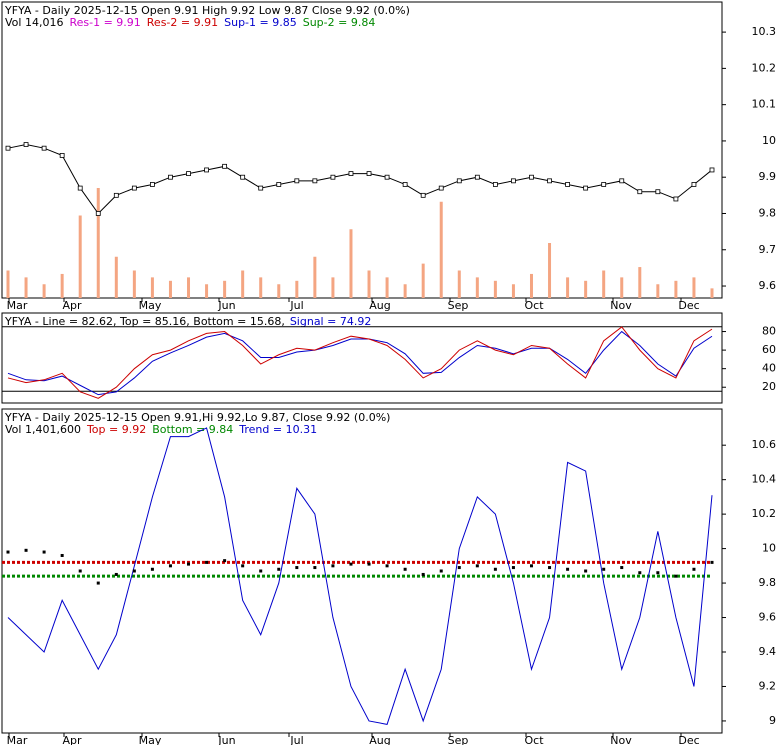 This screenshot has width=780, height=745. What do you see at coordinates (772, 720) in the screenshot?
I see `y-tick-label: 9` at bounding box center [772, 720].